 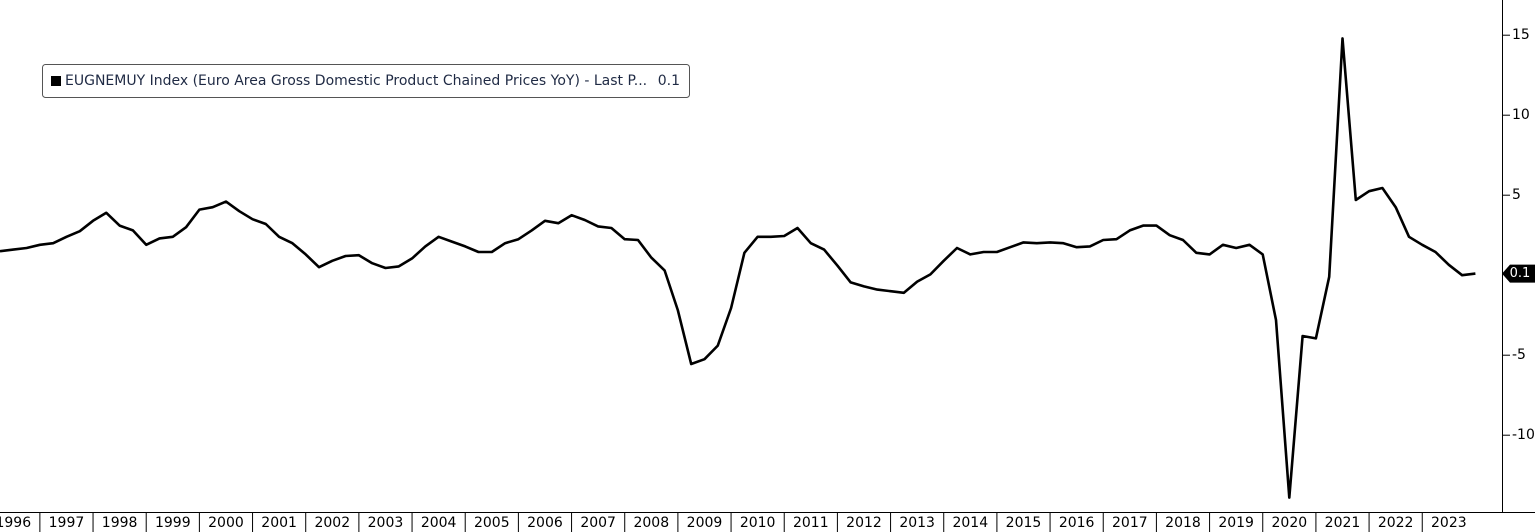 What do you see at coordinates (1183, 523) in the screenshot?
I see `x-tick-label: 2018` at bounding box center [1183, 523].